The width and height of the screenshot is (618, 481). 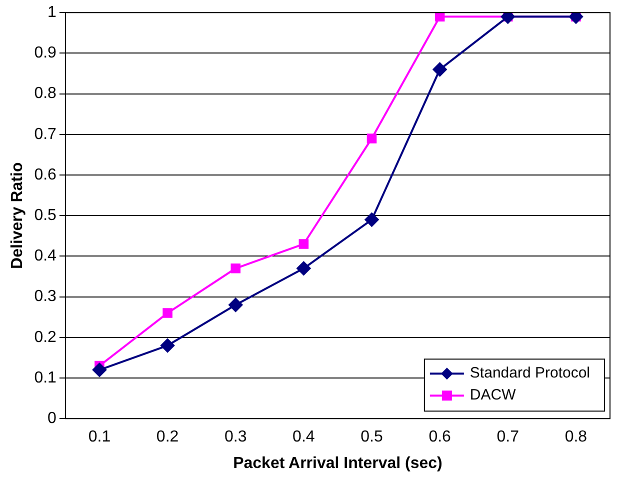 What do you see at coordinates (45, 134) in the screenshot?
I see `y-tick-label: 0.7` at bounding box center [45, 134].